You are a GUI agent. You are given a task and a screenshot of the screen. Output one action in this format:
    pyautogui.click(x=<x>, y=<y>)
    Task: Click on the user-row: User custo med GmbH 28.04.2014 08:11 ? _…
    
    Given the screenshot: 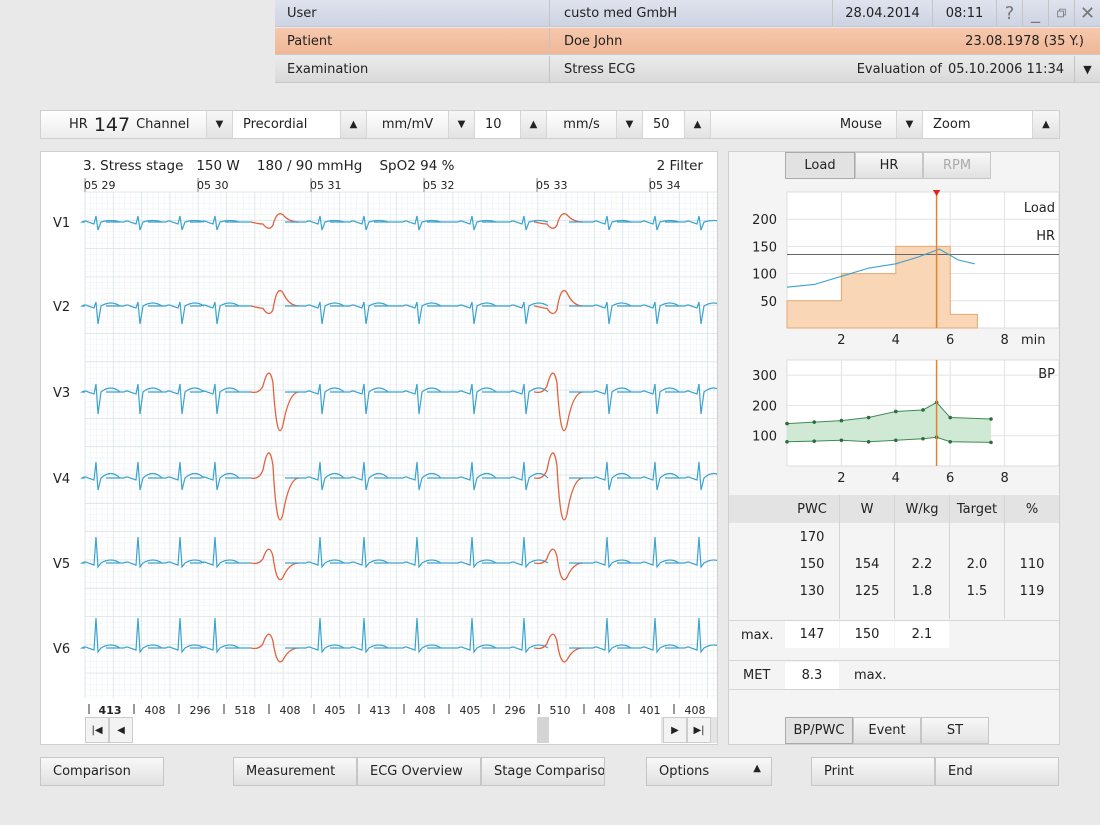 What is the action you would take?
    pyautogui.click(x=687, y=13)
    